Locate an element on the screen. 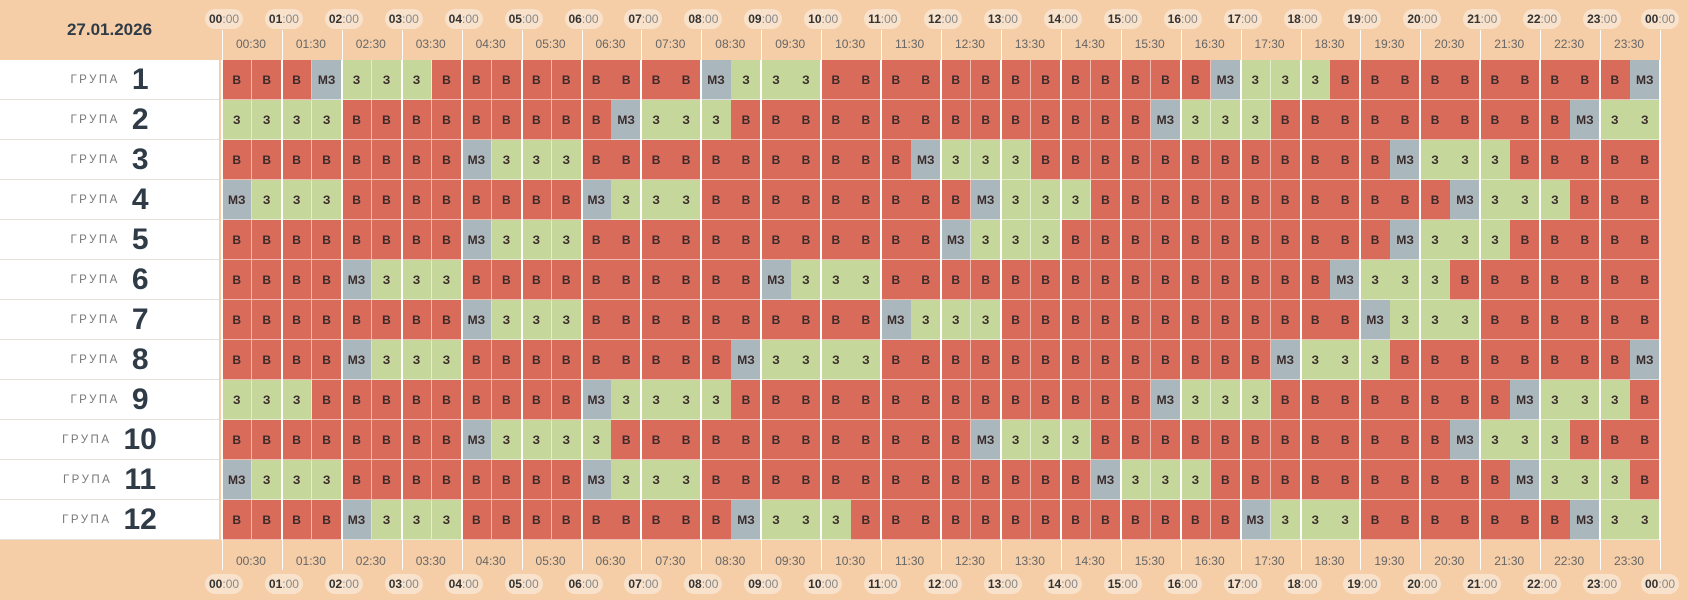 Image resolution: width=1687 pixels, height=600 pixels. hour-separator is located at coordinates (461, 300).